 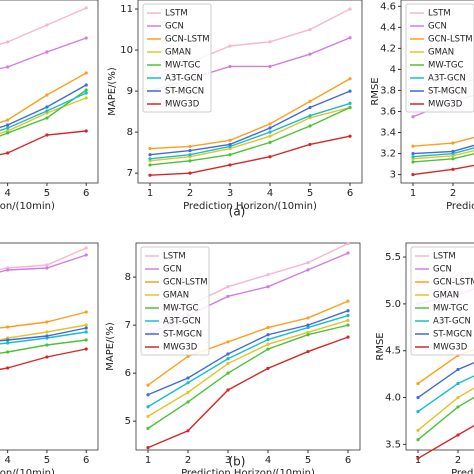 I want to click on x-tick-label: 6, so click(x=86, y=193).